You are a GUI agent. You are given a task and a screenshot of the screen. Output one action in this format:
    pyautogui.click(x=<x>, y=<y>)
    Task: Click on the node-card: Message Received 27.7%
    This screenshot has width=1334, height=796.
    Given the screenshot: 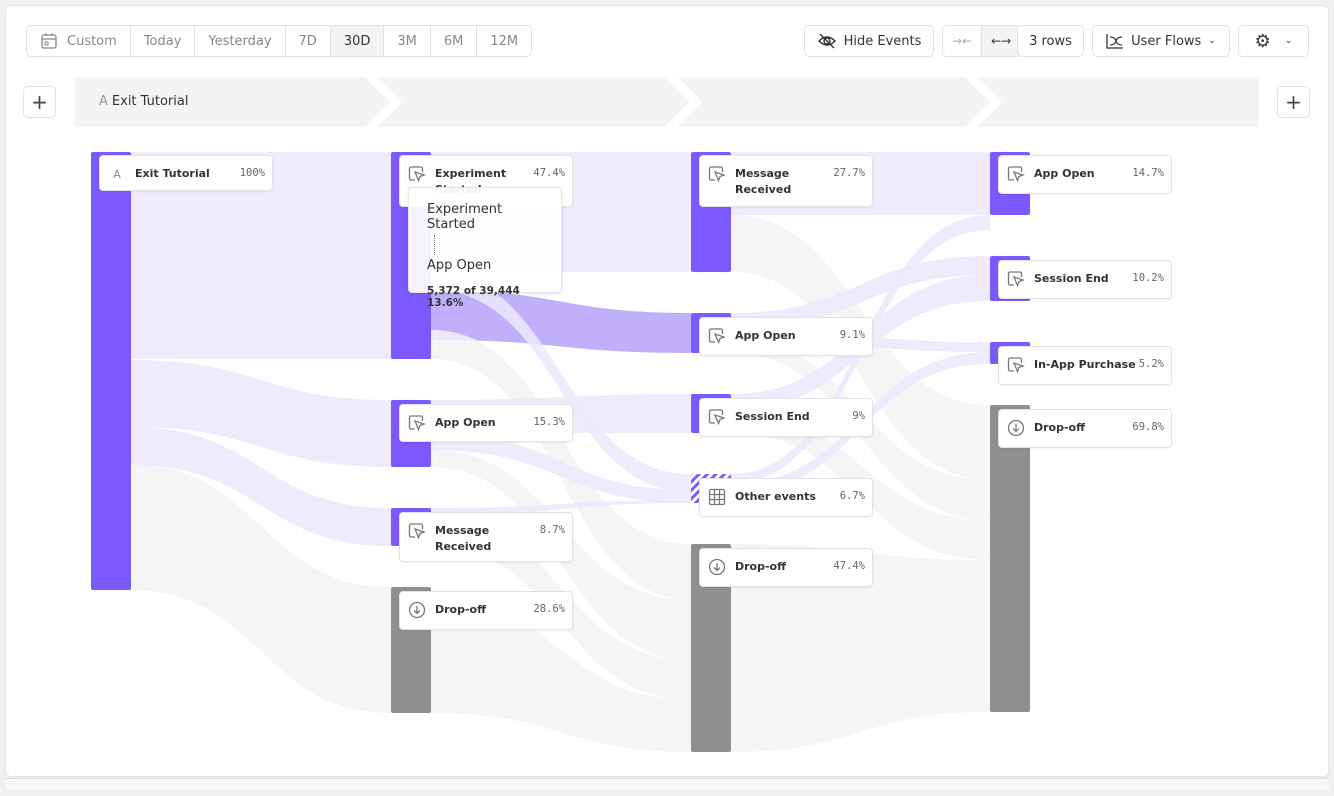 What is the action you would take?
    pyautogui.click(x=786, y=181)
    